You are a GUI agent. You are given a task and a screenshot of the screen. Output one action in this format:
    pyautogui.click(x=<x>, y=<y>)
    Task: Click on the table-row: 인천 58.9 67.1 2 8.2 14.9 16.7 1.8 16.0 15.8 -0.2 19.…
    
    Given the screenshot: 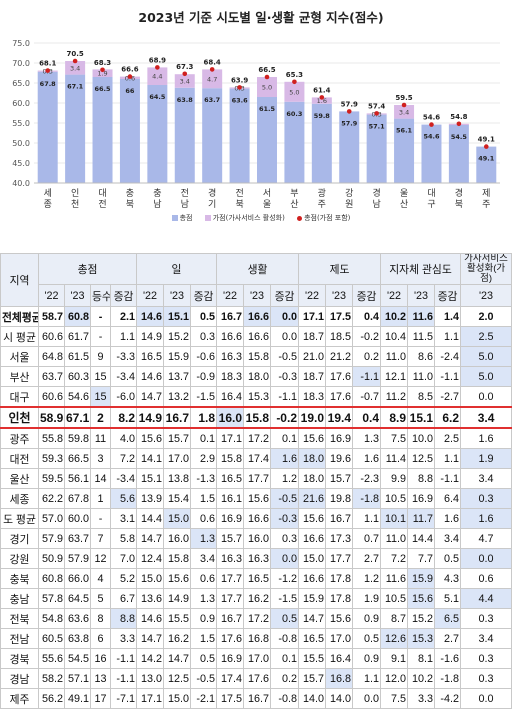 What is the action you would take?
    pyautogui.click(x=256, y=417)
    